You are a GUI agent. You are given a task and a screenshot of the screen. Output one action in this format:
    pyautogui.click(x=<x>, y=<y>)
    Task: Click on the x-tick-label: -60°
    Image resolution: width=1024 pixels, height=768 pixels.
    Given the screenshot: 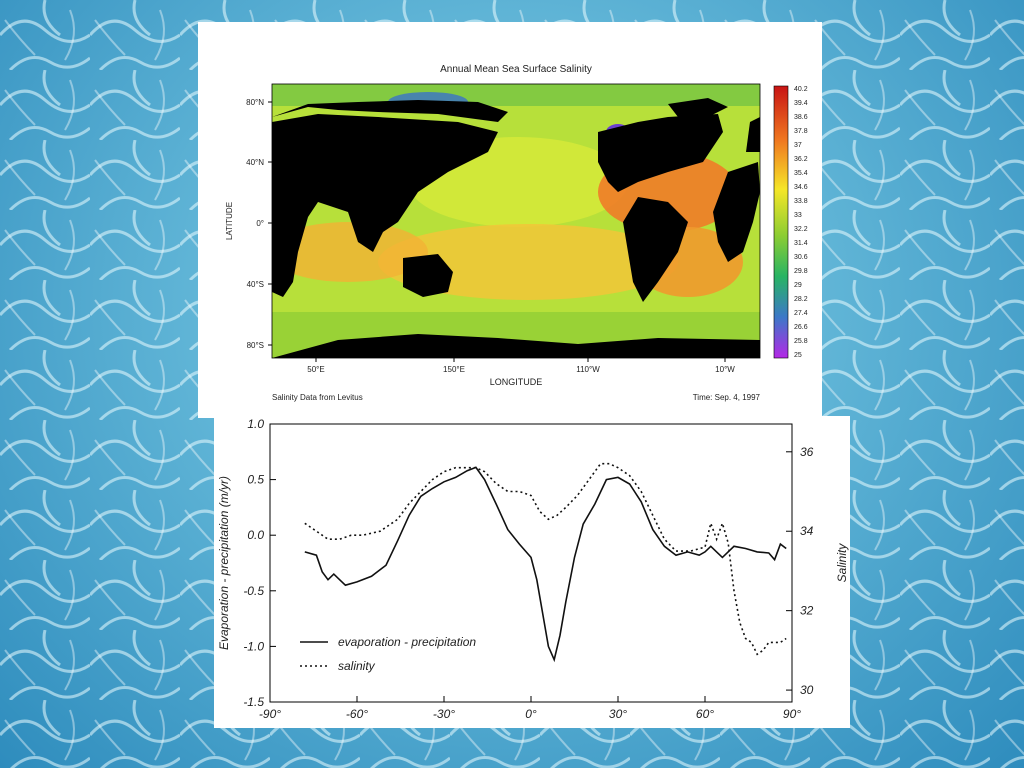 What is the action you would take?
    pyautogui.click(x=357, y=714)
    